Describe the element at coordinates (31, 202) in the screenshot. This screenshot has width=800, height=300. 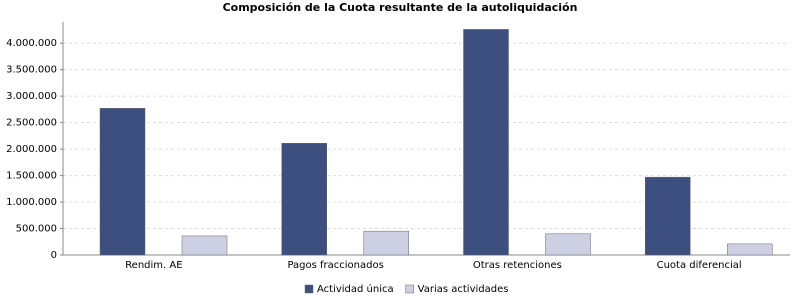
I see `y-tick-label: 1.000.000` at that location.